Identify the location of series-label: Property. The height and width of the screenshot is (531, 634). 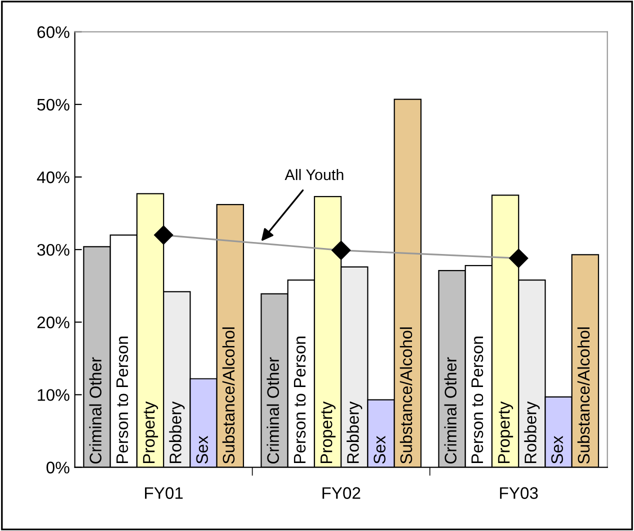
(150, 432).